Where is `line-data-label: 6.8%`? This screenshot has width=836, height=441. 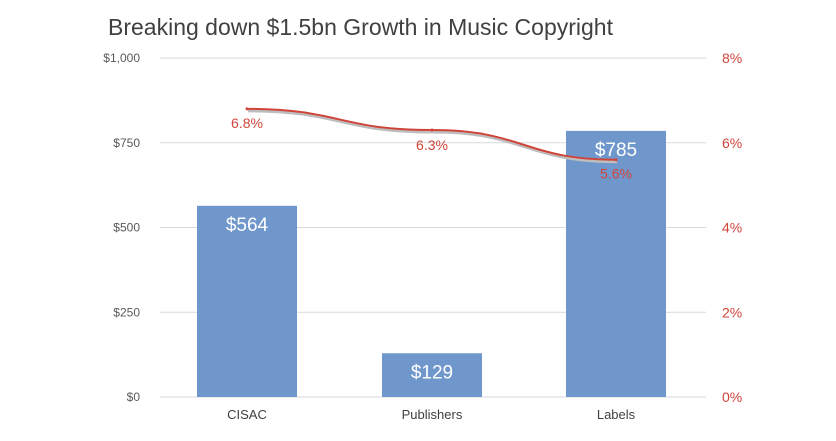 line-data-label: 6.8% is located at coordinates (247, 123).